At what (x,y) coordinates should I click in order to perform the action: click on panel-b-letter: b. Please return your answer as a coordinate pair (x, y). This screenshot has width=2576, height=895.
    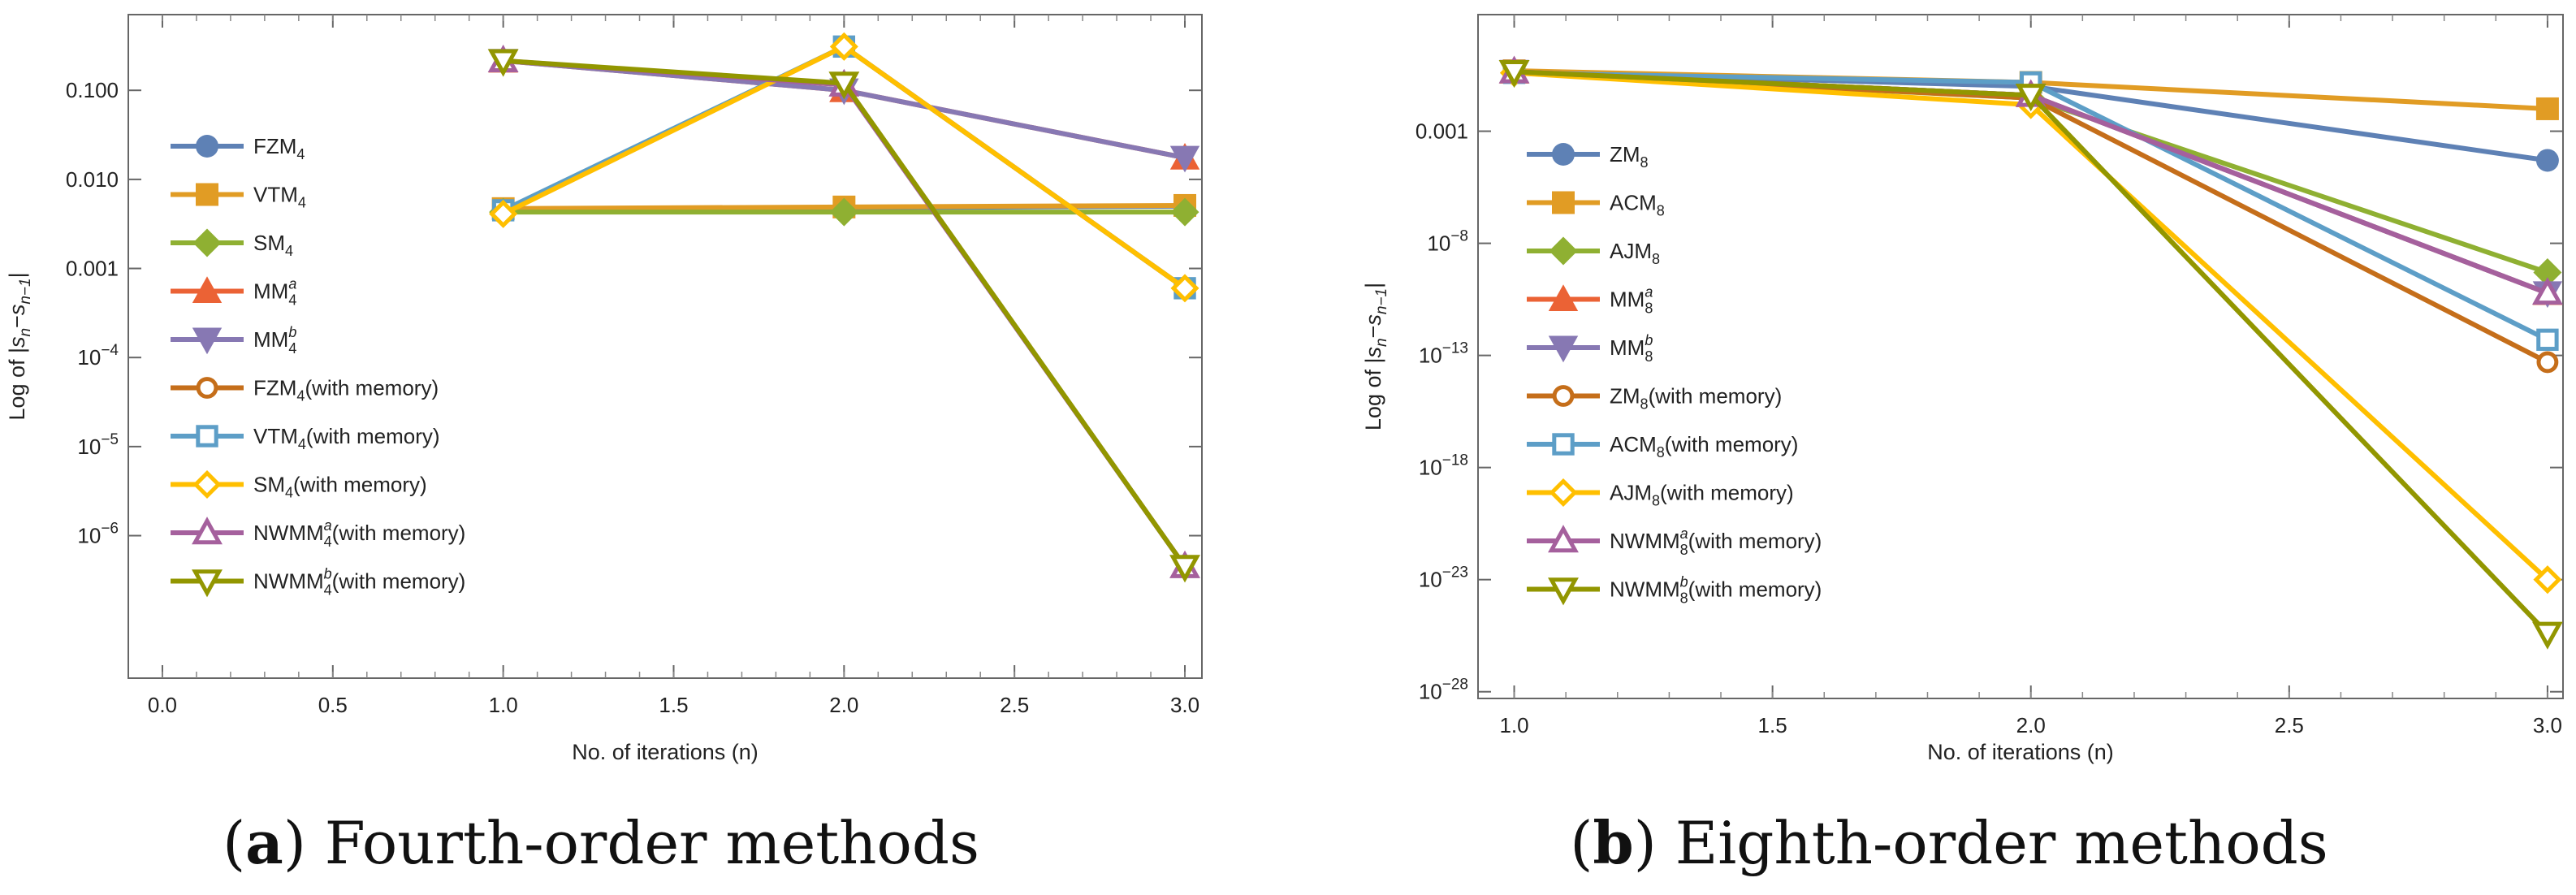
    Looking at the image, I should click on (1614, 842).